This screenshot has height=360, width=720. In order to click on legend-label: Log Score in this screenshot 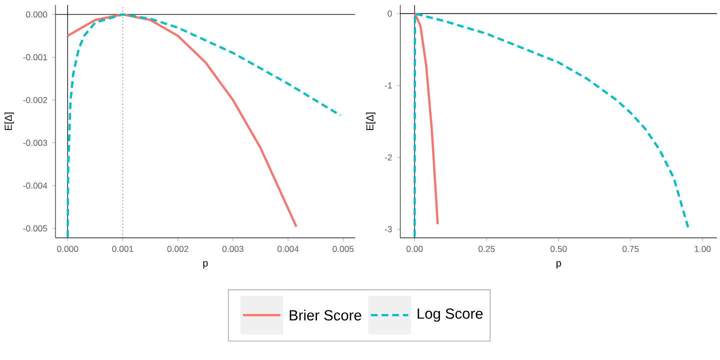, I will do `click(450, 315)`.